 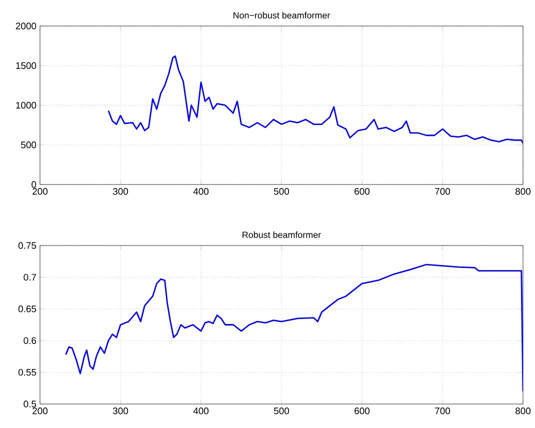 I want to click on y-tick-label: 0.55, so click(x=27, y=372).